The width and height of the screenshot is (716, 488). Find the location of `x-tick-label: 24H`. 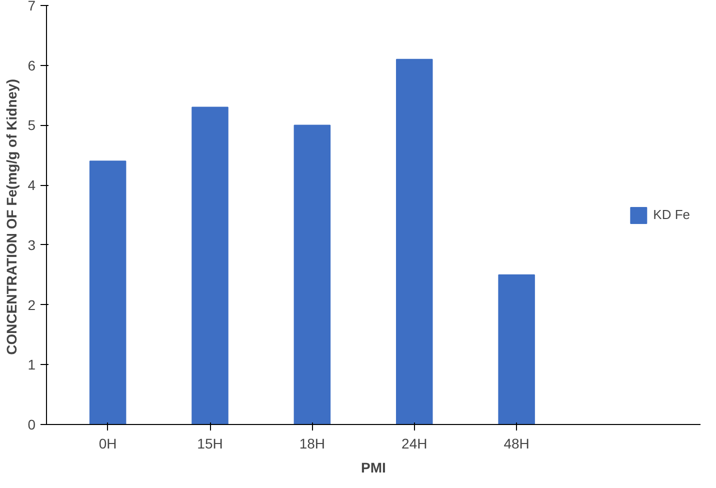

x-tick-label: 24H is located at coordinates (415, 444).